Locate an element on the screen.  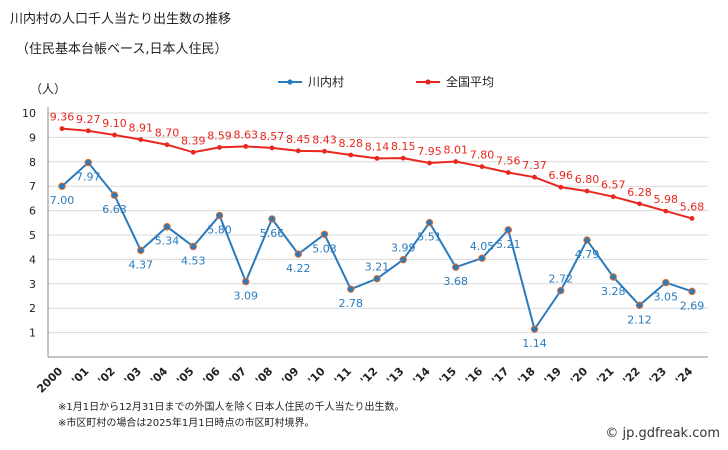
national-data-label: 6.96 is located at coordinates (561, 175).